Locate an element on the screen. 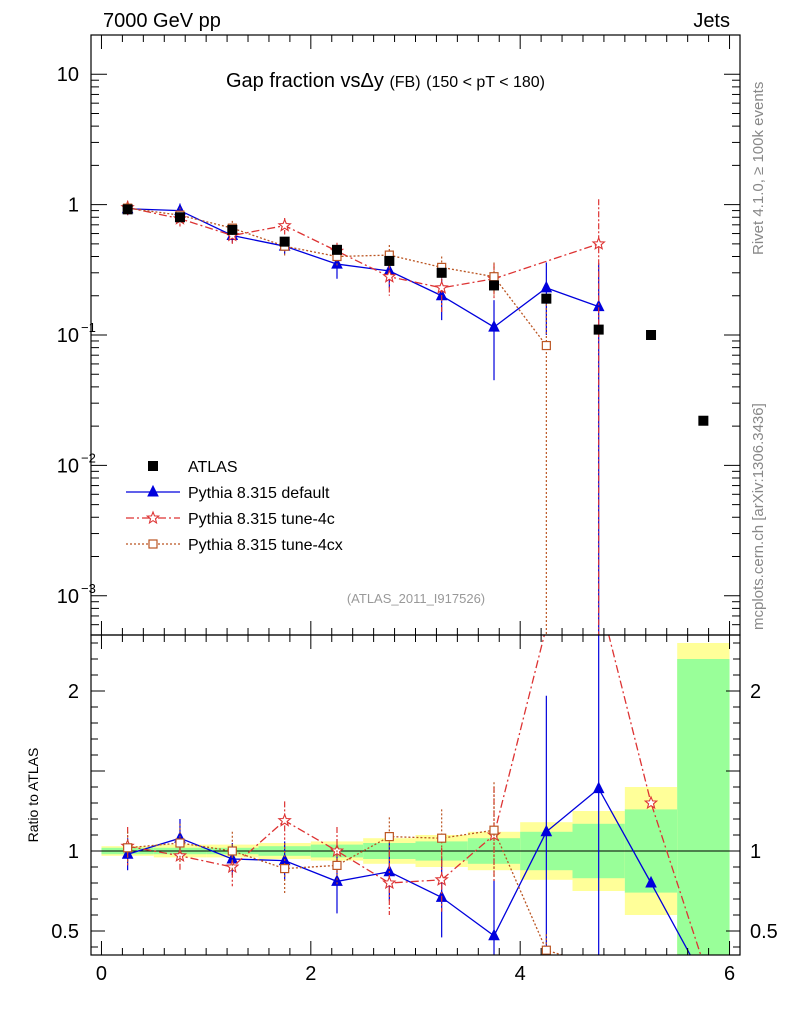  x-tick-label: 6 is located at coordinates (729, 974).